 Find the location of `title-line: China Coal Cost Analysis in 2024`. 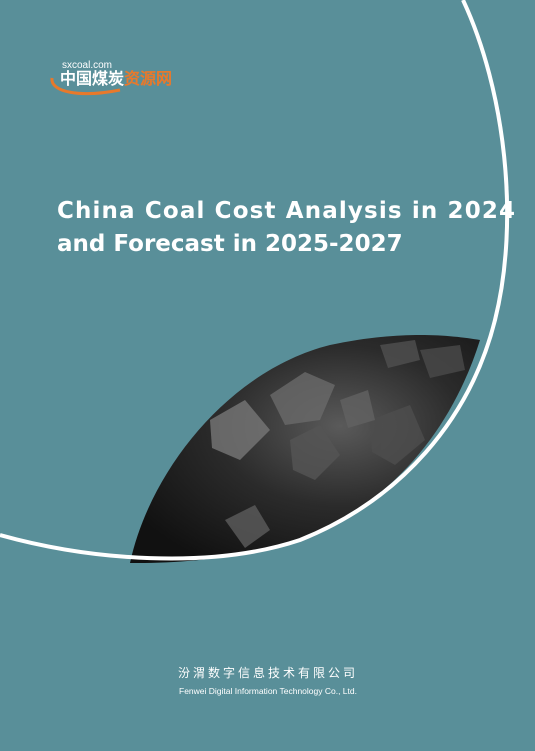

title-line: China Coal Cost Analysis in 2024 is located at coordinates (286, 211).